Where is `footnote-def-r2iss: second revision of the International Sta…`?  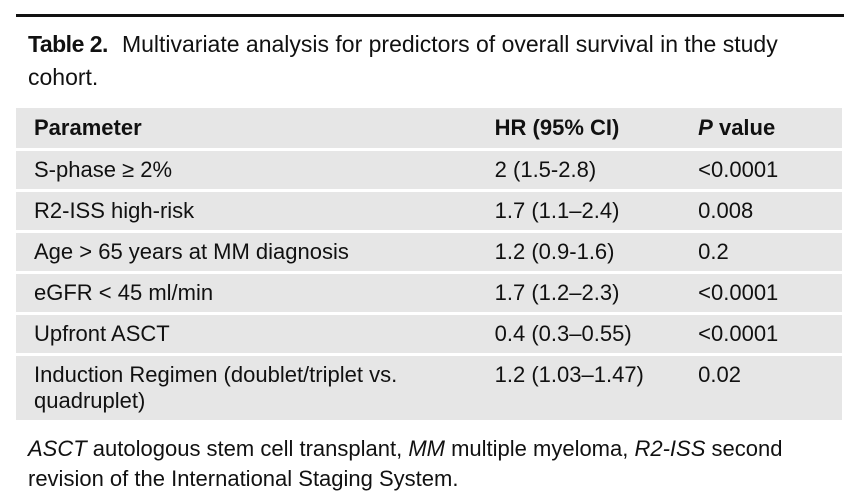
footnote-def-r2iss: second revision of the International Sta… is located at coordinates (405, 463).